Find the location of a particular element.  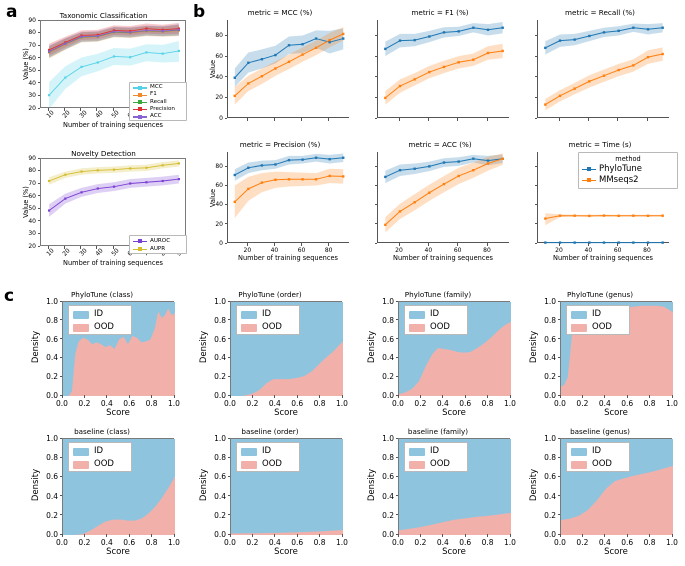

x-tick-label: 60 is located at coordinates (301, 250).